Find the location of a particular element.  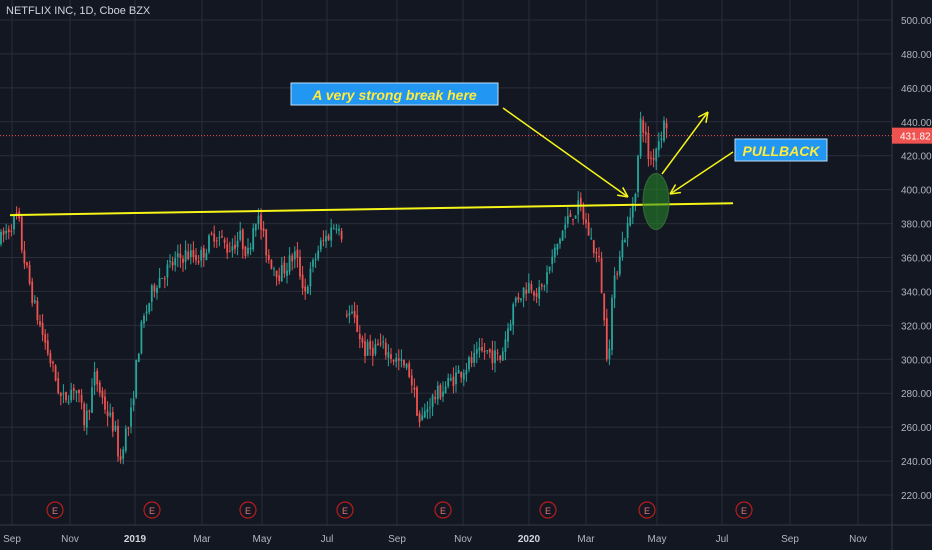

break-arrow is located at coordinates (565, 152).